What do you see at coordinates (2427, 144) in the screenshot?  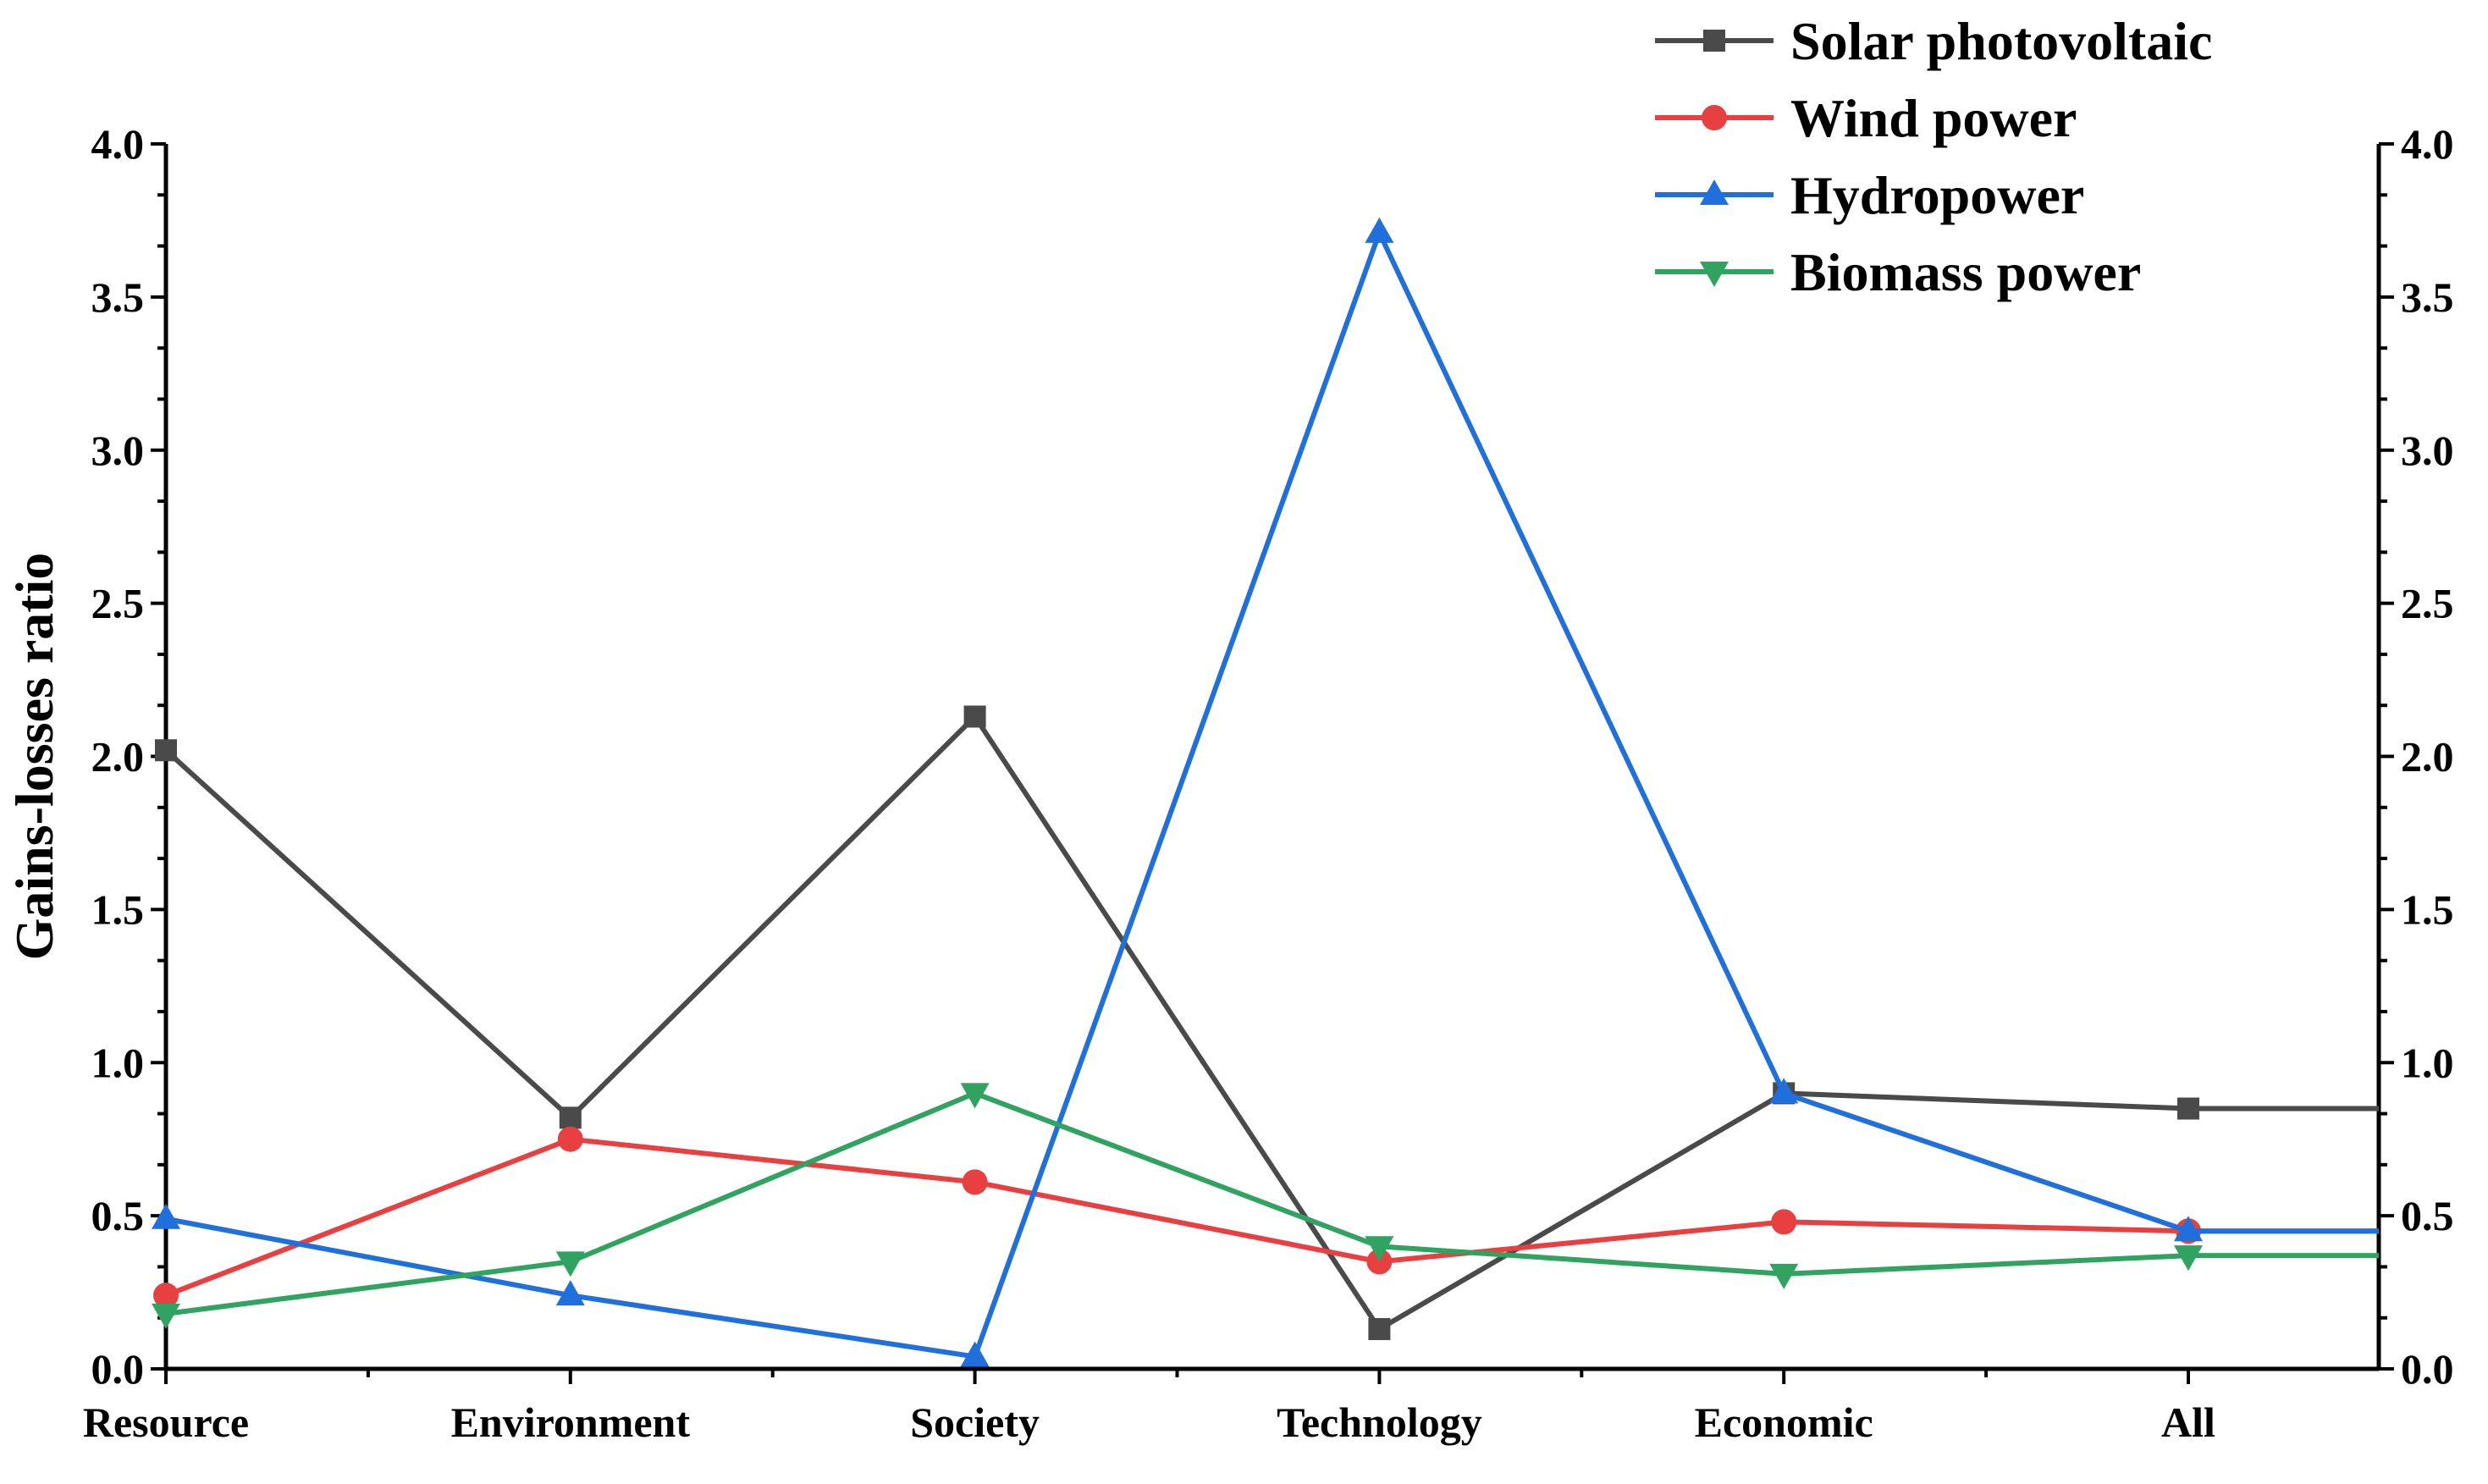 I see `y-tick-label-right: 4.0` at bounding box center [2427, 144].